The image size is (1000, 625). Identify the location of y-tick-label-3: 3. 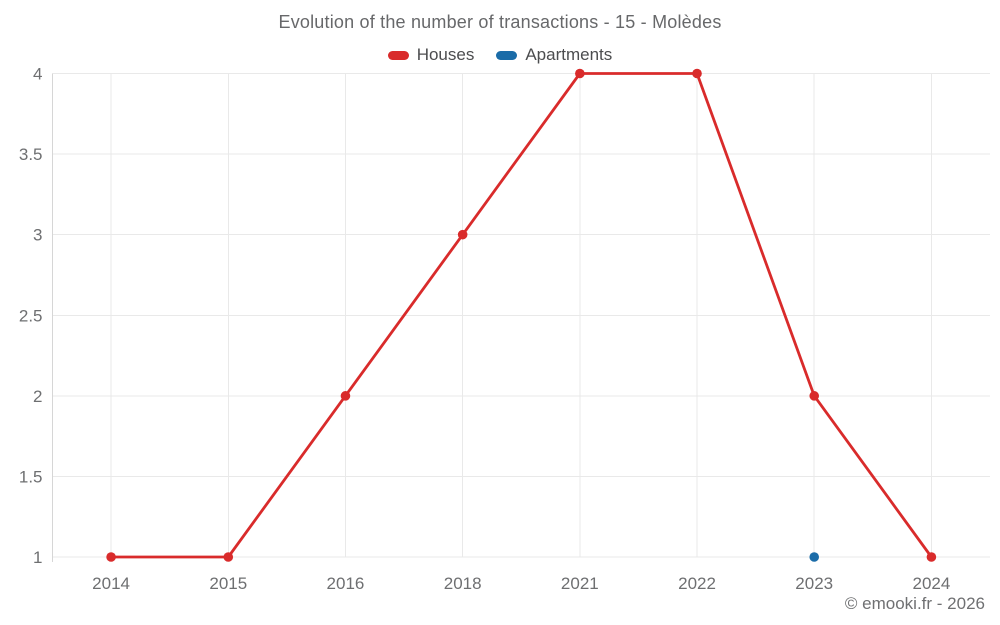
(37, 235).